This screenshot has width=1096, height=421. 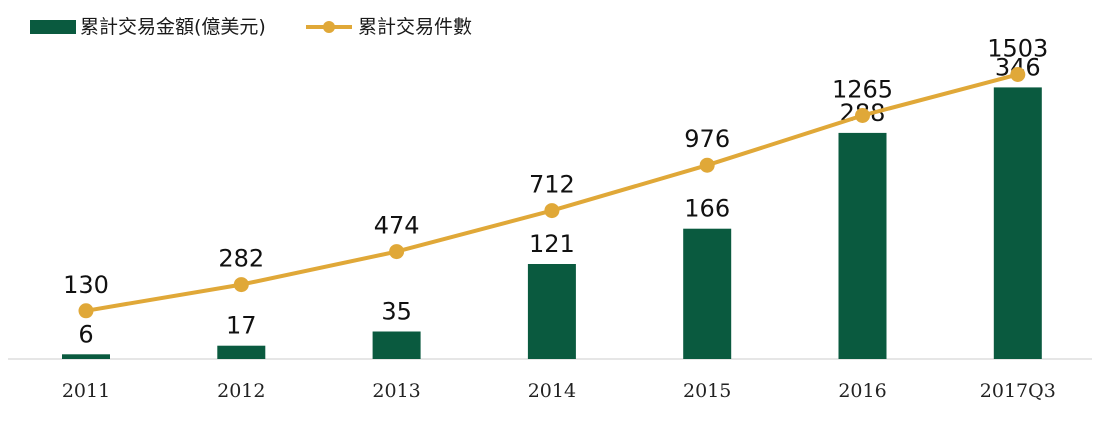 What do you see at coordinates (862, 90) in the screenshot?
I see `count-value-label-2016: 1265` at bounding box center [862, 90].